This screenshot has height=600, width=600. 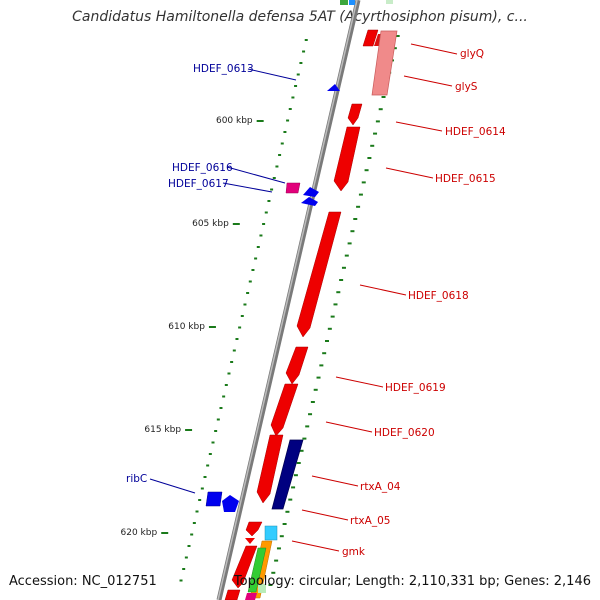 I want to click on label-HDEF_0617: HDEF_0617, so click(x=198, y=184).